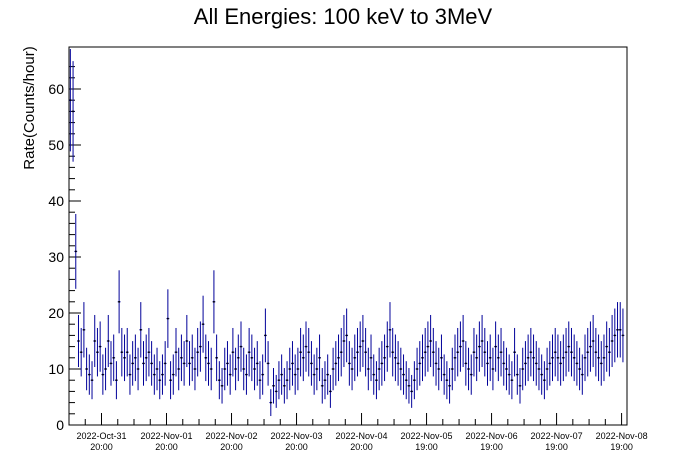 The width and height of the screenshot is (696, 472). What do you see at coordinates (56, 145) in the screenshot?
I see `y-tick-label: 50` at bounding box center [56, 145].